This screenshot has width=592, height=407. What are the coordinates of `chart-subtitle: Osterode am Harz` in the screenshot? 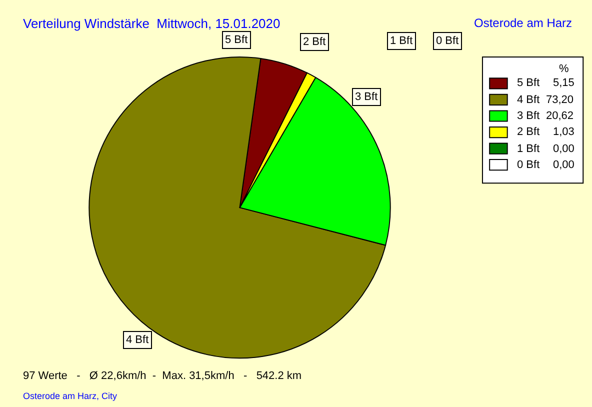 It's located at (523, 23).